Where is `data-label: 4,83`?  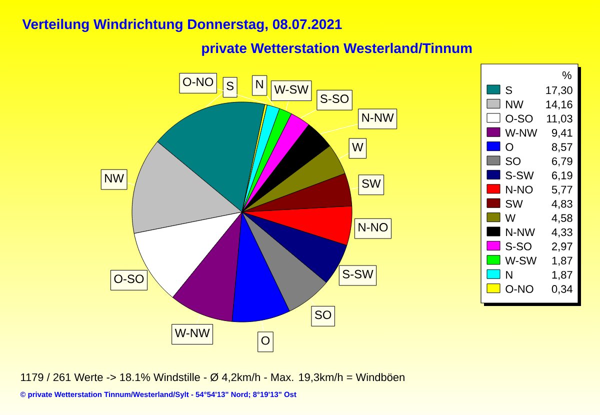 data-label: 4,83 is located at coordinates (562, 205).